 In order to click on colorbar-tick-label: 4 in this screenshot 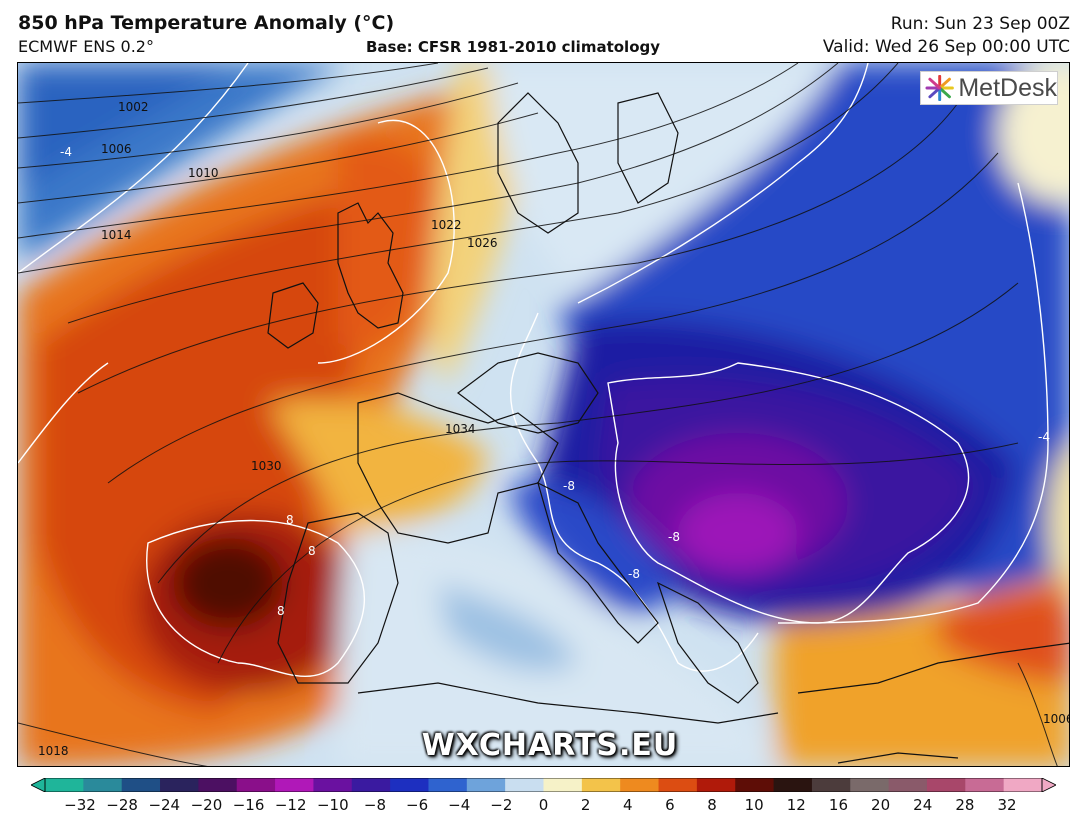, I will do `click(627, 805)`.